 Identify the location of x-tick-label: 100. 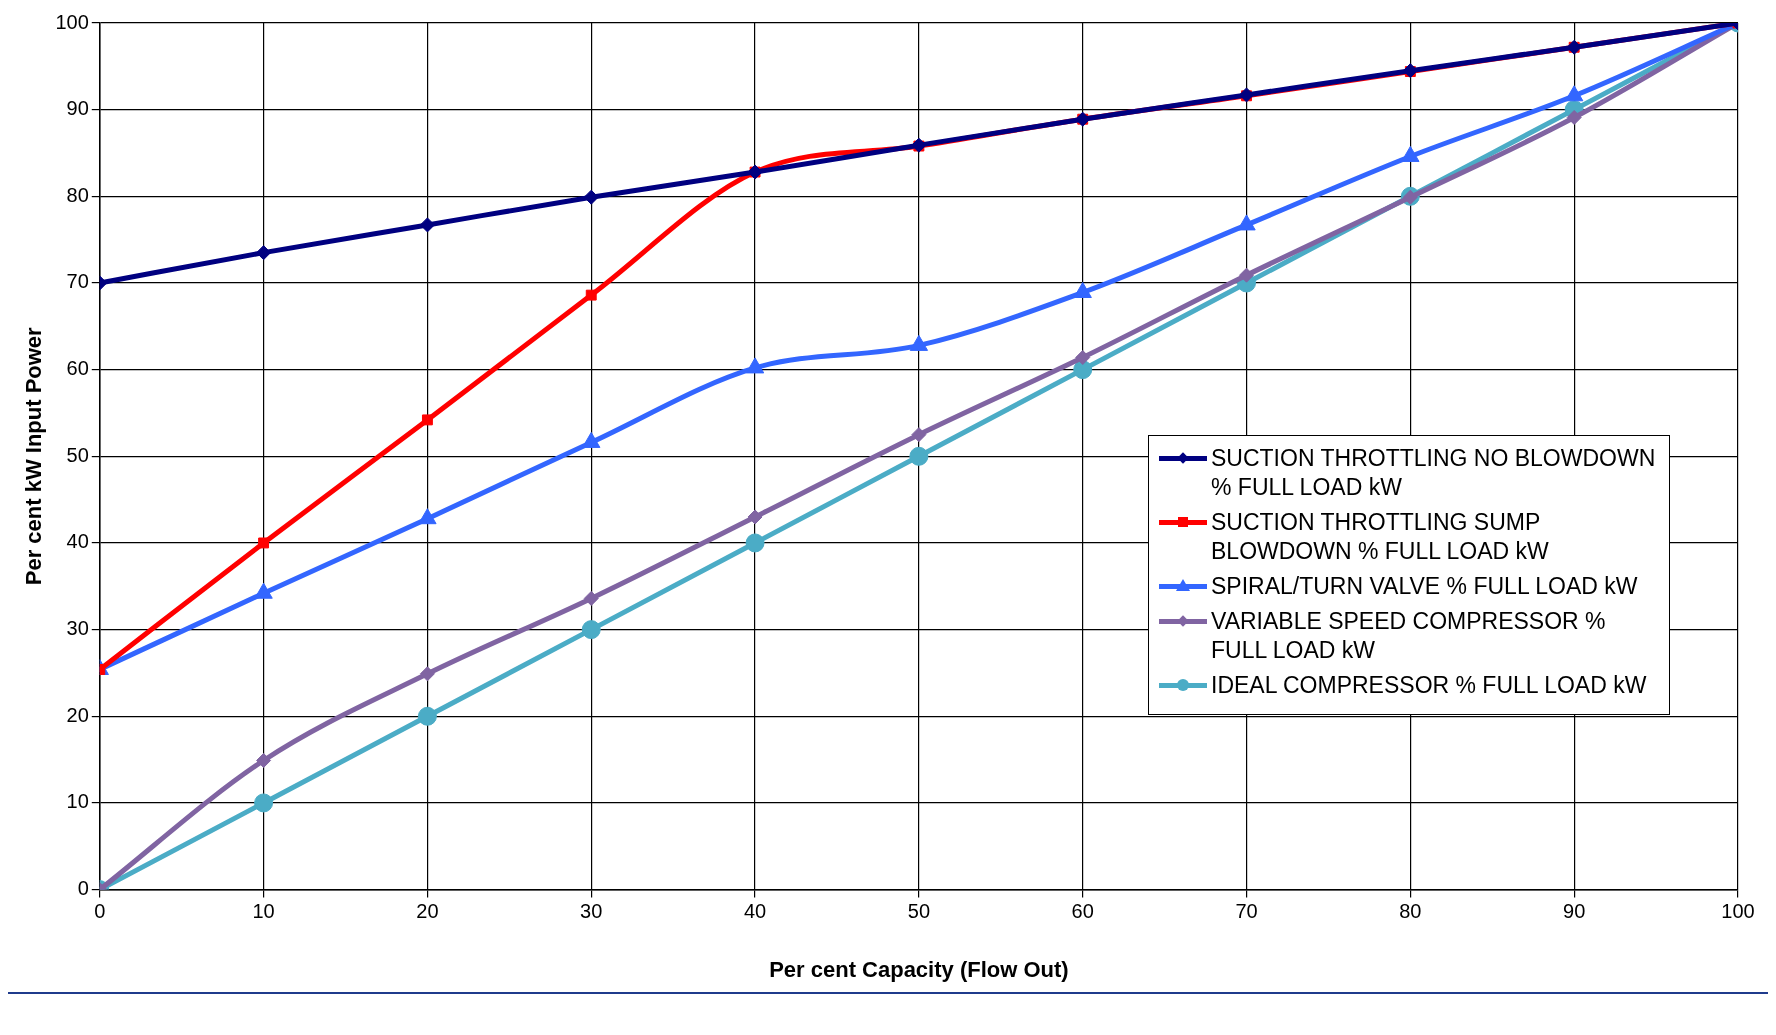
(1738, 911).